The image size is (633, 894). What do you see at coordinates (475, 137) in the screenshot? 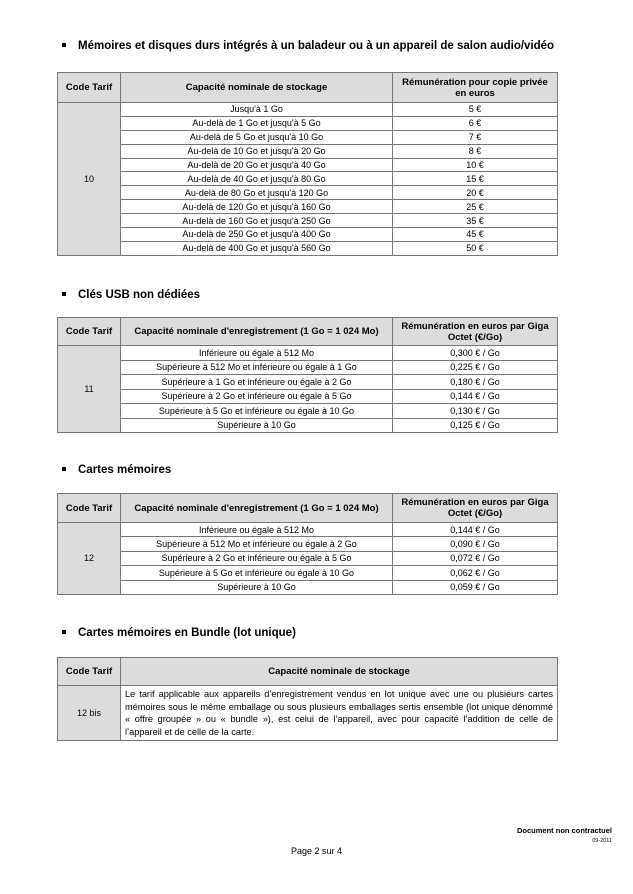
I see `remuneration-cell: 7 €` at bounding box center [475, 137].